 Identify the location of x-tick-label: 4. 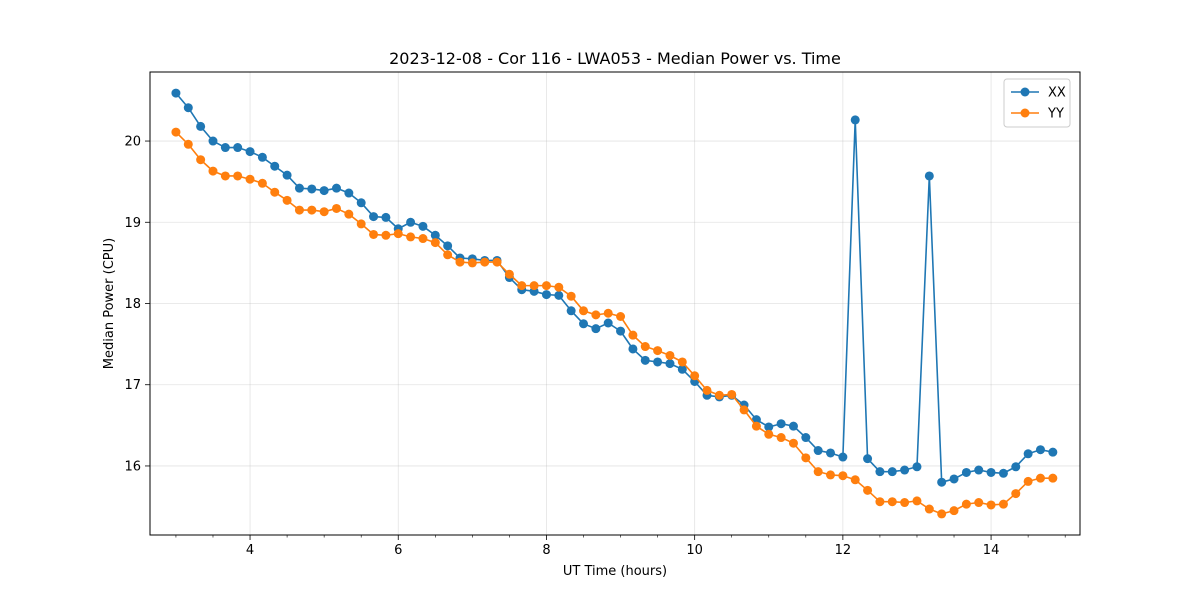
(250, 550).